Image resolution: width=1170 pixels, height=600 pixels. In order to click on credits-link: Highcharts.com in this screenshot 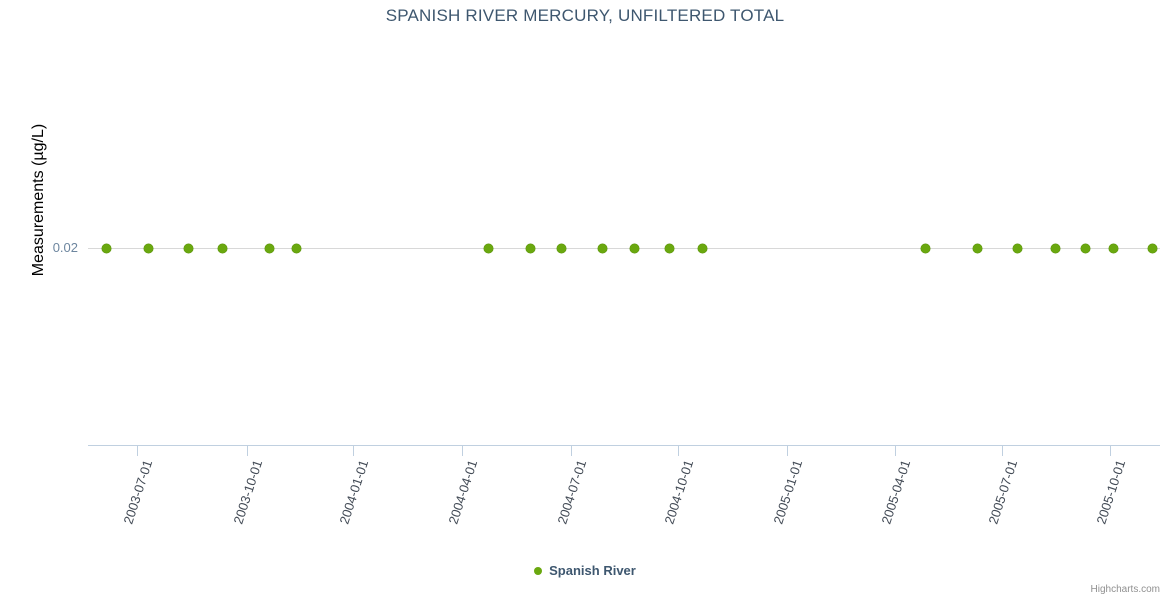, I will do `click(1125, 589)`.